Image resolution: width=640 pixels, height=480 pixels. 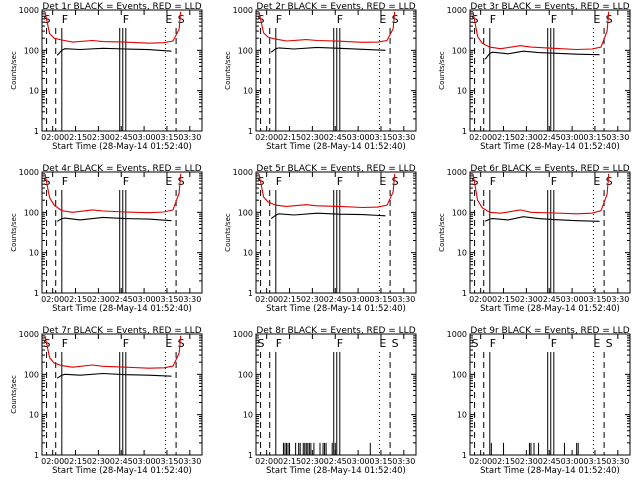 What do you see at coordinates (549, 169) in the screenshot?
I see `chart-title: Det 6r BLACK = Events, RED = LLD` at bounding box center [549, 169].